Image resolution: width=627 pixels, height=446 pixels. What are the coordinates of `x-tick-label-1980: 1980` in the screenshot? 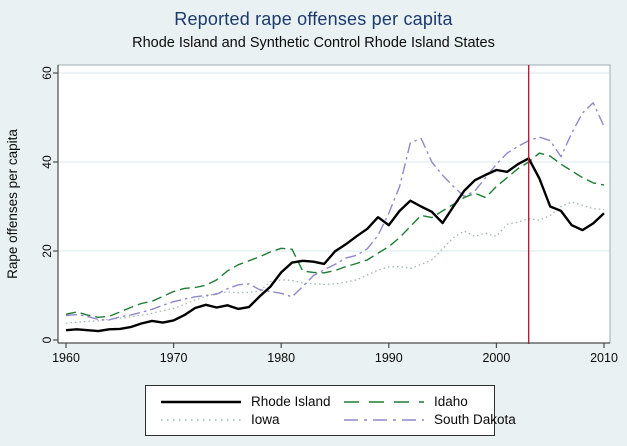 It's located at (281, 358).